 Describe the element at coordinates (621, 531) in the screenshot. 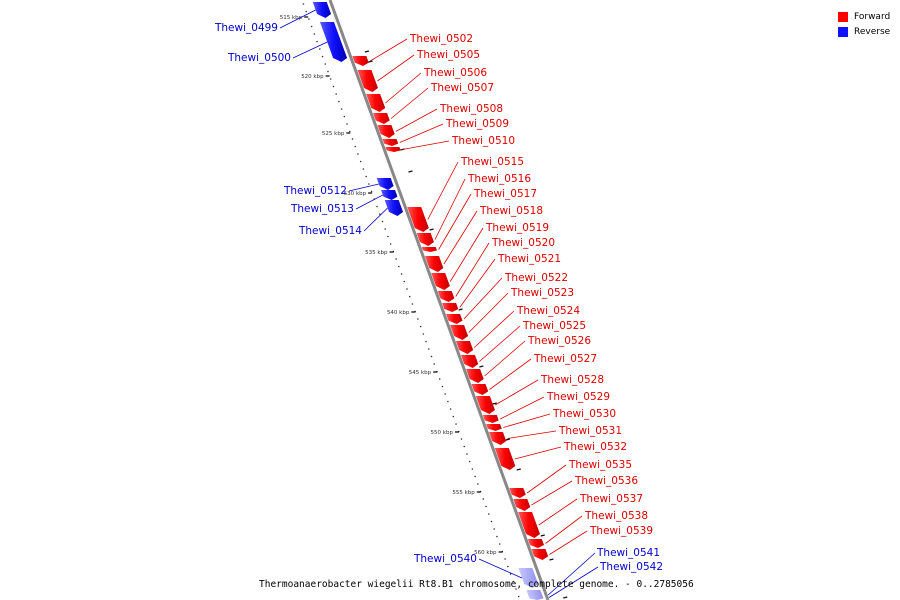

I see `gene-label-thewi-0539: Thewi_0539` at that location.